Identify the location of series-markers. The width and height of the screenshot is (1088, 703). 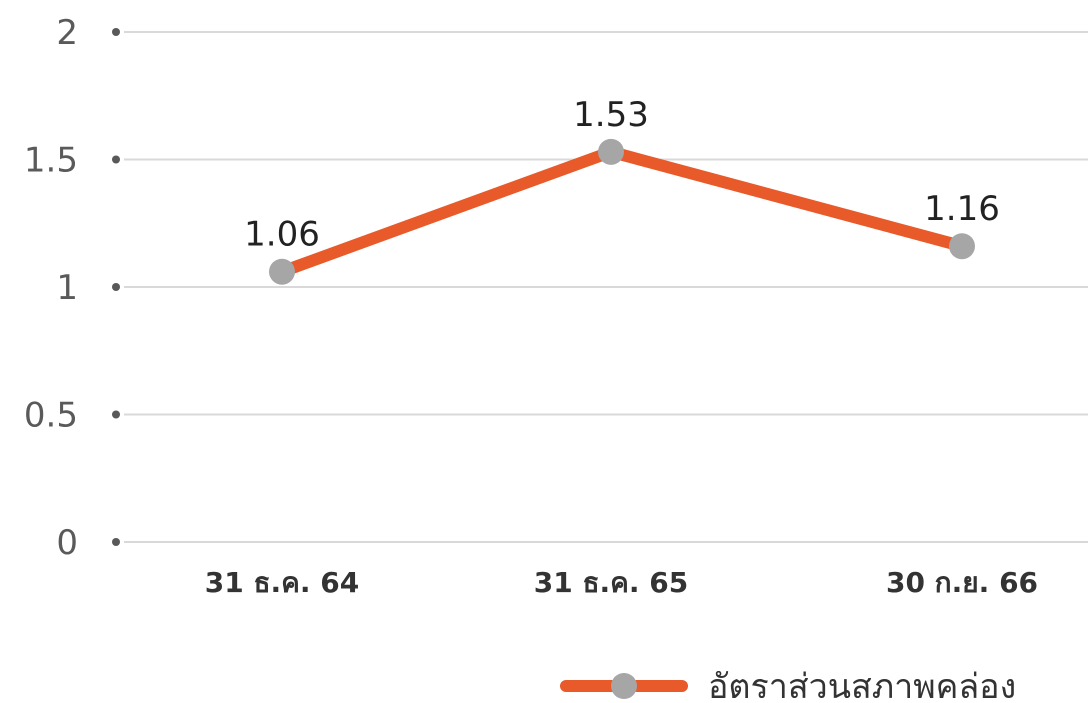
(622, 211).